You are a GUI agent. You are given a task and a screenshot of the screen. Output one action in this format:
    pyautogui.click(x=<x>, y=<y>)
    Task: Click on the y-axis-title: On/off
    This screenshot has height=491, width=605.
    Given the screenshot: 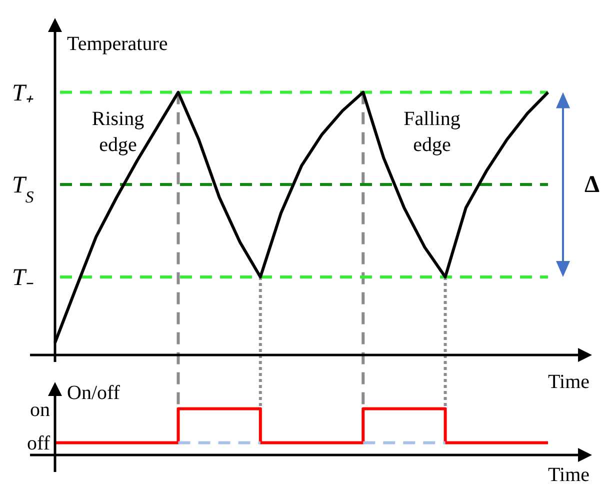 What is the action you would take?
    pyautogui.click(x=93, y=393)
    